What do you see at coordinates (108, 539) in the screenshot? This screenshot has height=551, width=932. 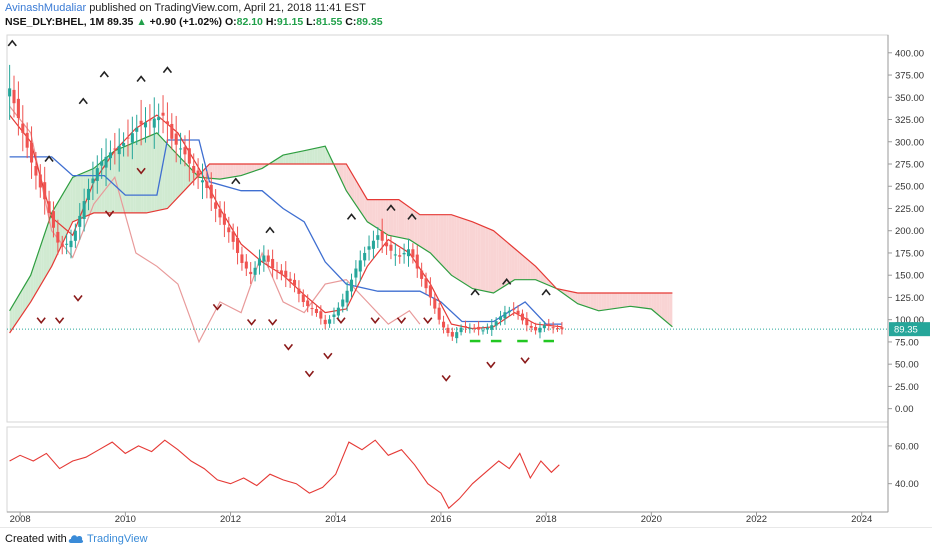 I see `tradingview-logo: TradingView` at bounding box center [108, 539].